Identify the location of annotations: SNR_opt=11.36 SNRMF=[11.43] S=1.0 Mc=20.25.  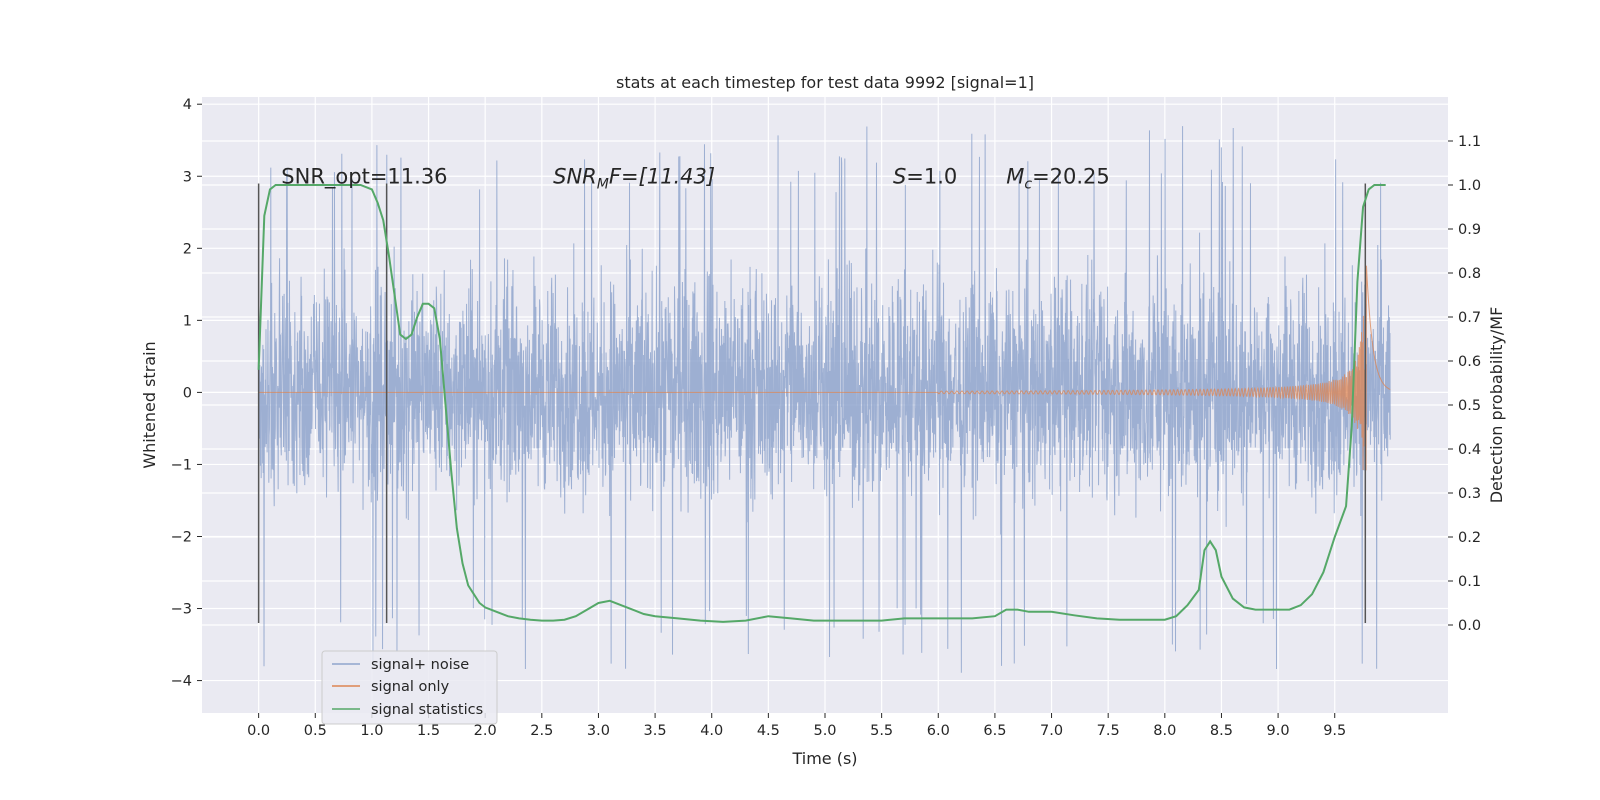
(695, 178).